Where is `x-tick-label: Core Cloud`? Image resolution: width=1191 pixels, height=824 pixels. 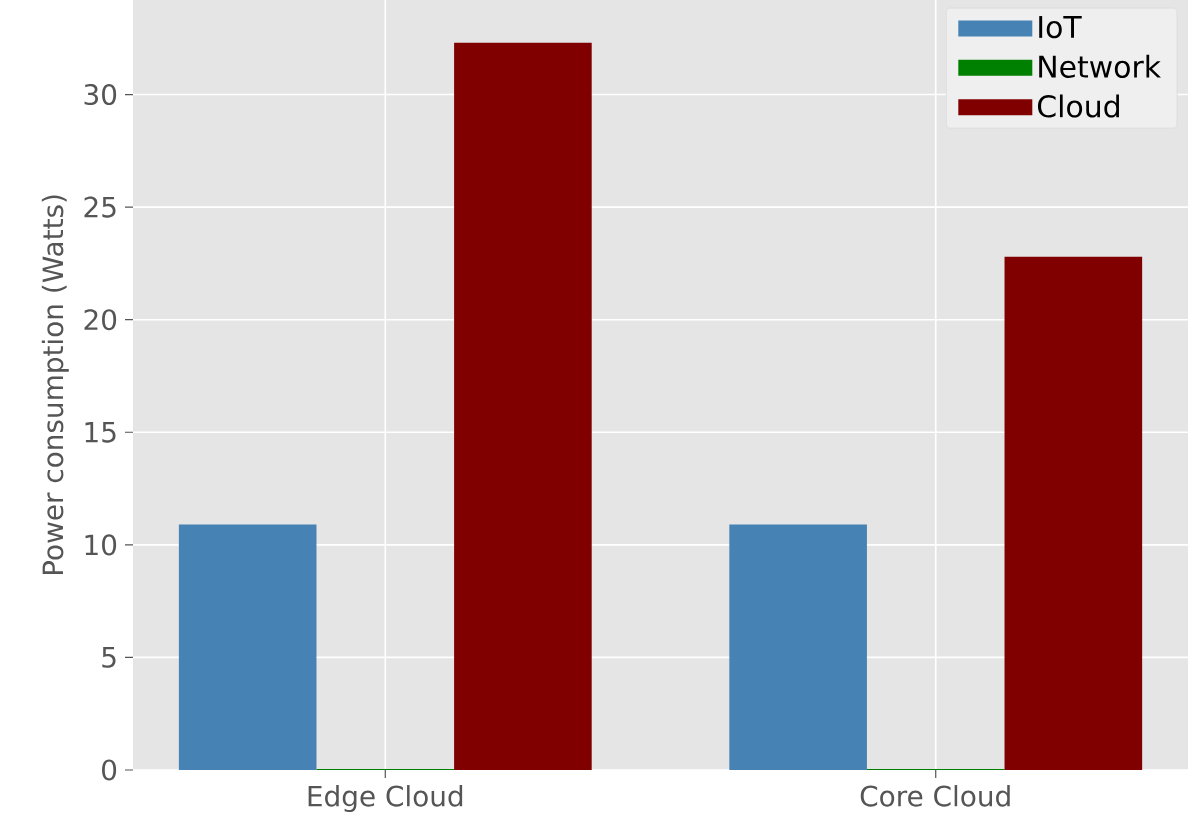
x-tick-label: Core Cloud is located at coordinates (935, 796).